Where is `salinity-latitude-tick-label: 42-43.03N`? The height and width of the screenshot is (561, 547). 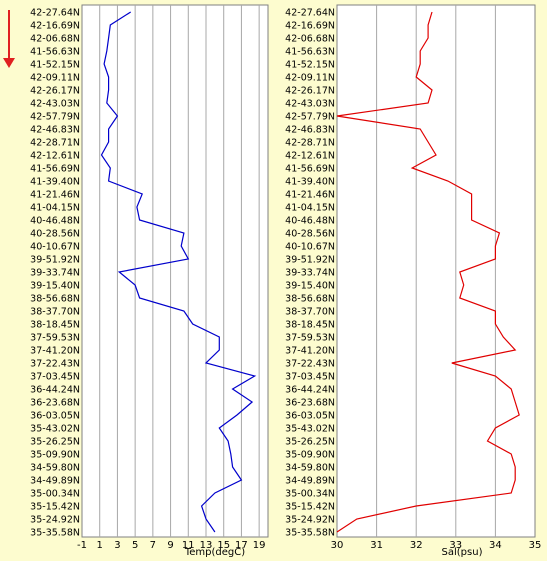 salinity-latitude-tick-label: 42-43.03N is located at coordinates (310, 104).